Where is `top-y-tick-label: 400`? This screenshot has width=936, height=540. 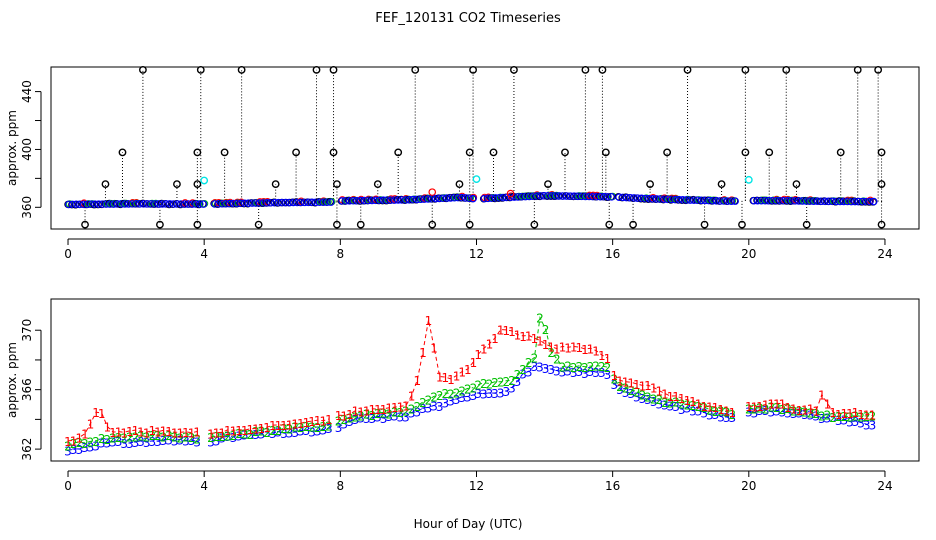
top-y-tick-label: 400 is located at coordinates (27, 149).